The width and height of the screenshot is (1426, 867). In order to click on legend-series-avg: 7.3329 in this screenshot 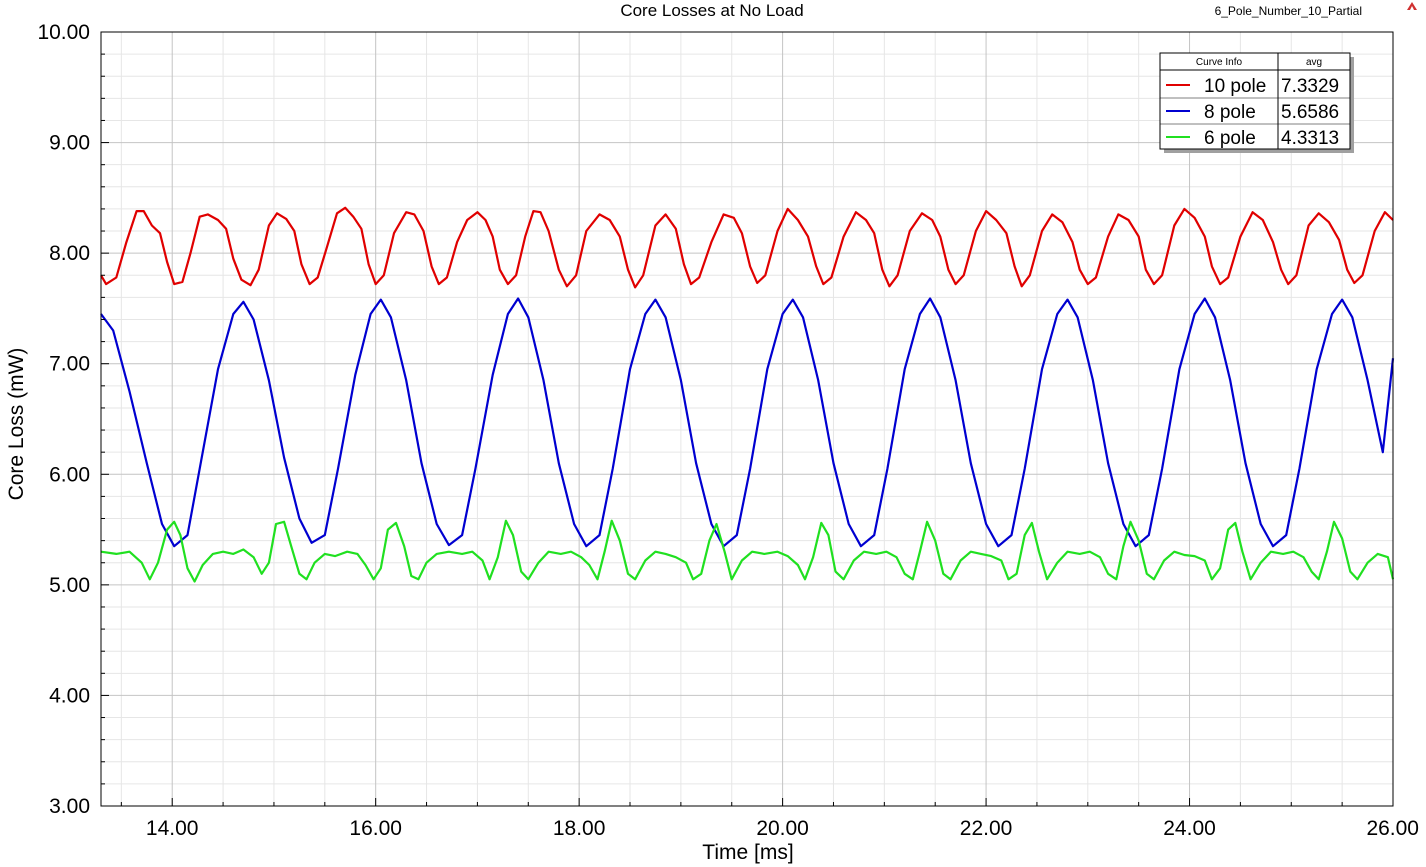, I will do `click(1310, 86)`.